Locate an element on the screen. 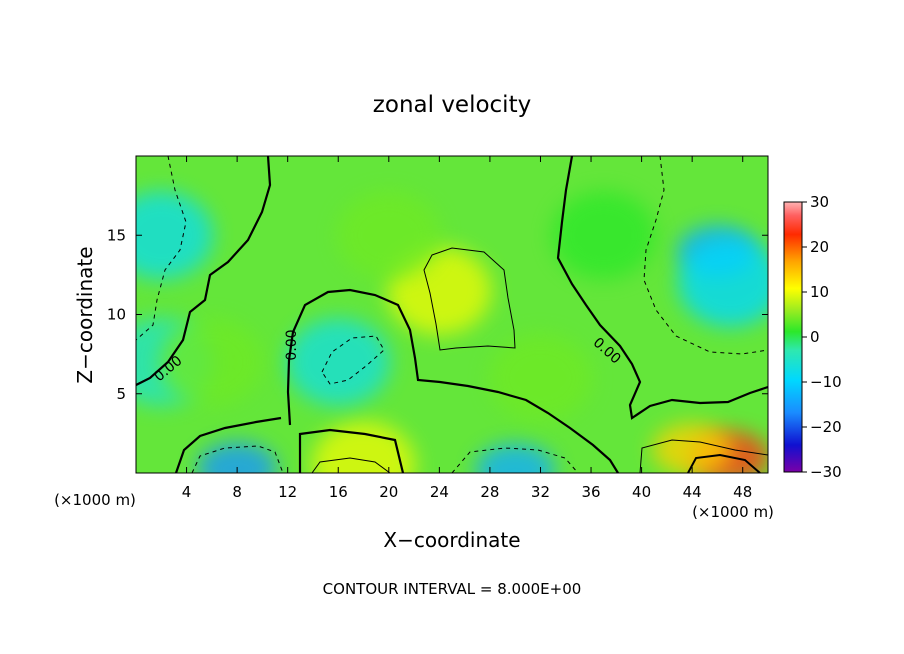  colorbar-ticks: 30 20 10 0 −10 −20 −30 is located at coordinates (822, 337).